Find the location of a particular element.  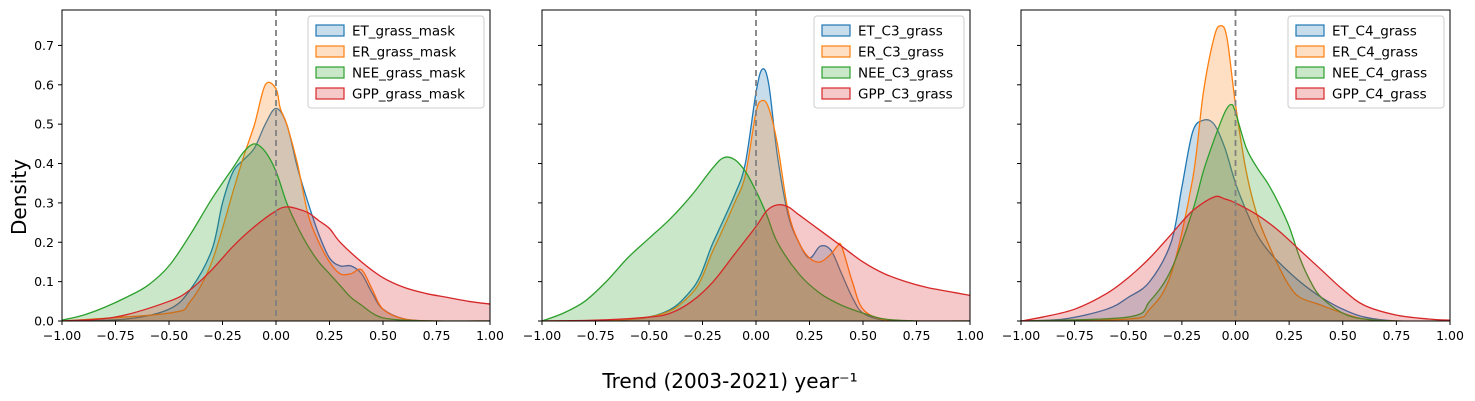

legend-swatch-NEE_C3_grass is located at coordinates (836, 72).